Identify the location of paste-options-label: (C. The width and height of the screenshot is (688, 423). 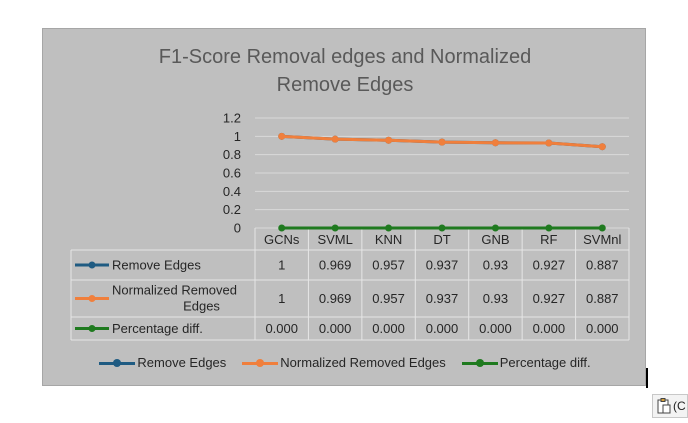
(679, 406).